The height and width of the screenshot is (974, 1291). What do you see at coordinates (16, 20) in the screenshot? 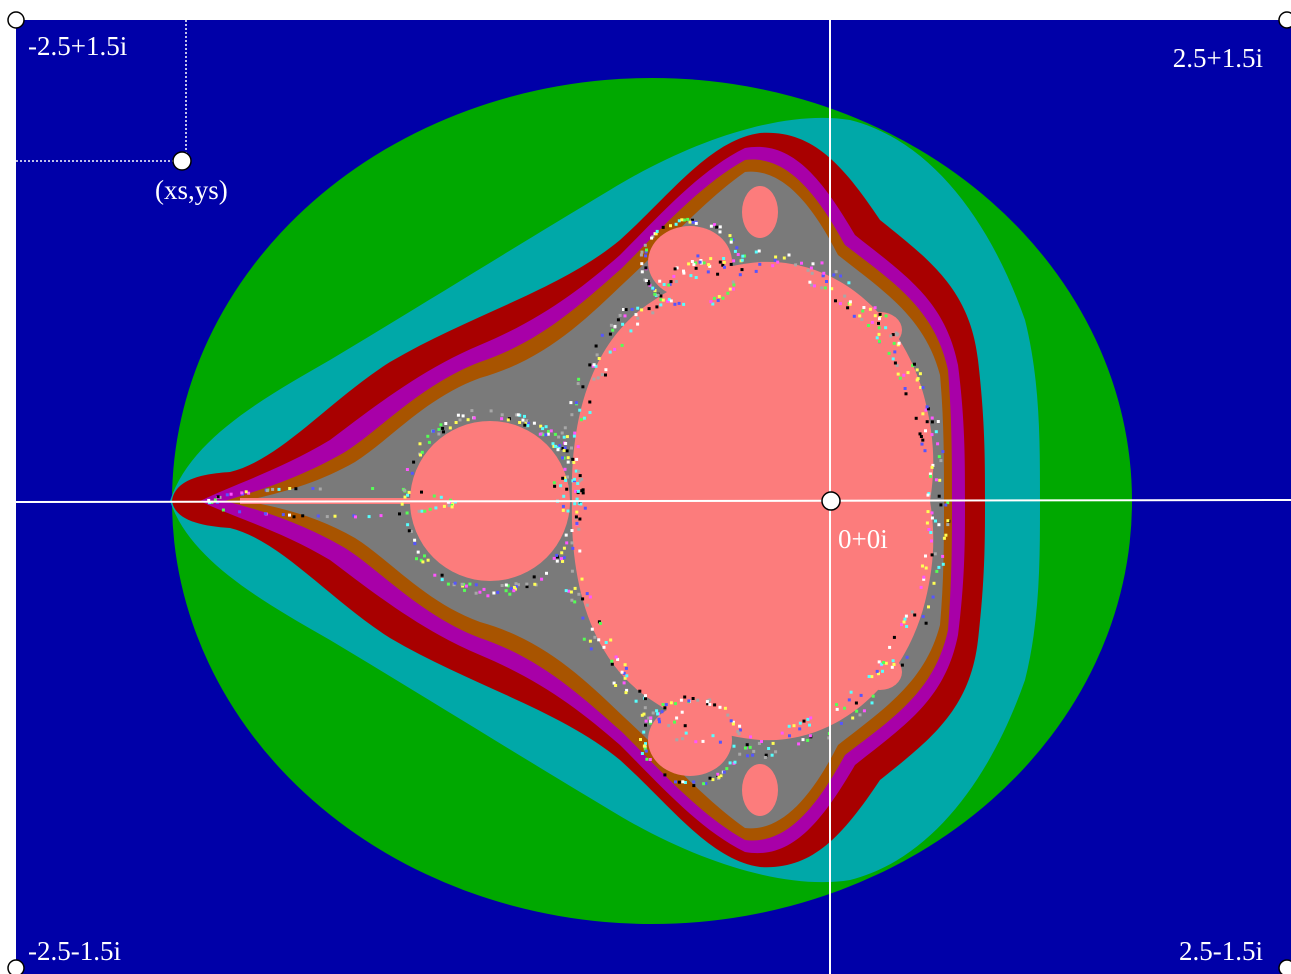
I see `corner-handle-top-left` at bounding box center [16, 20].